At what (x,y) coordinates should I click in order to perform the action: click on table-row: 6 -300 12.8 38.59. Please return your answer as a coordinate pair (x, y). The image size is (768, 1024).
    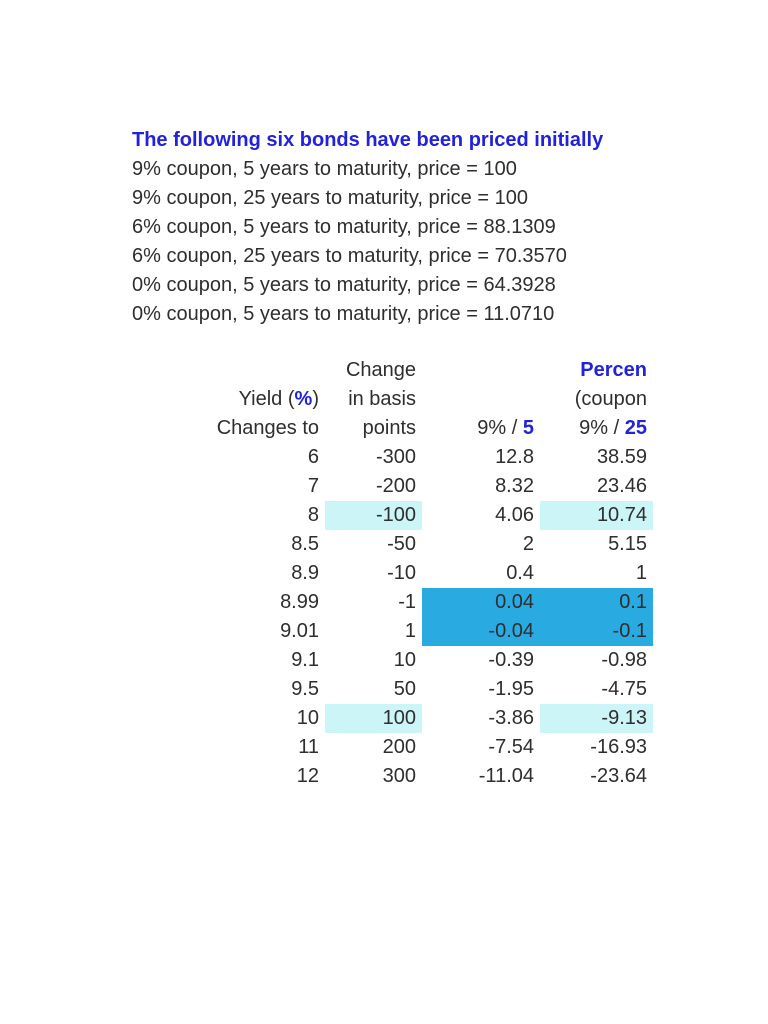
    Looking at the image, I should click on (393, 457).